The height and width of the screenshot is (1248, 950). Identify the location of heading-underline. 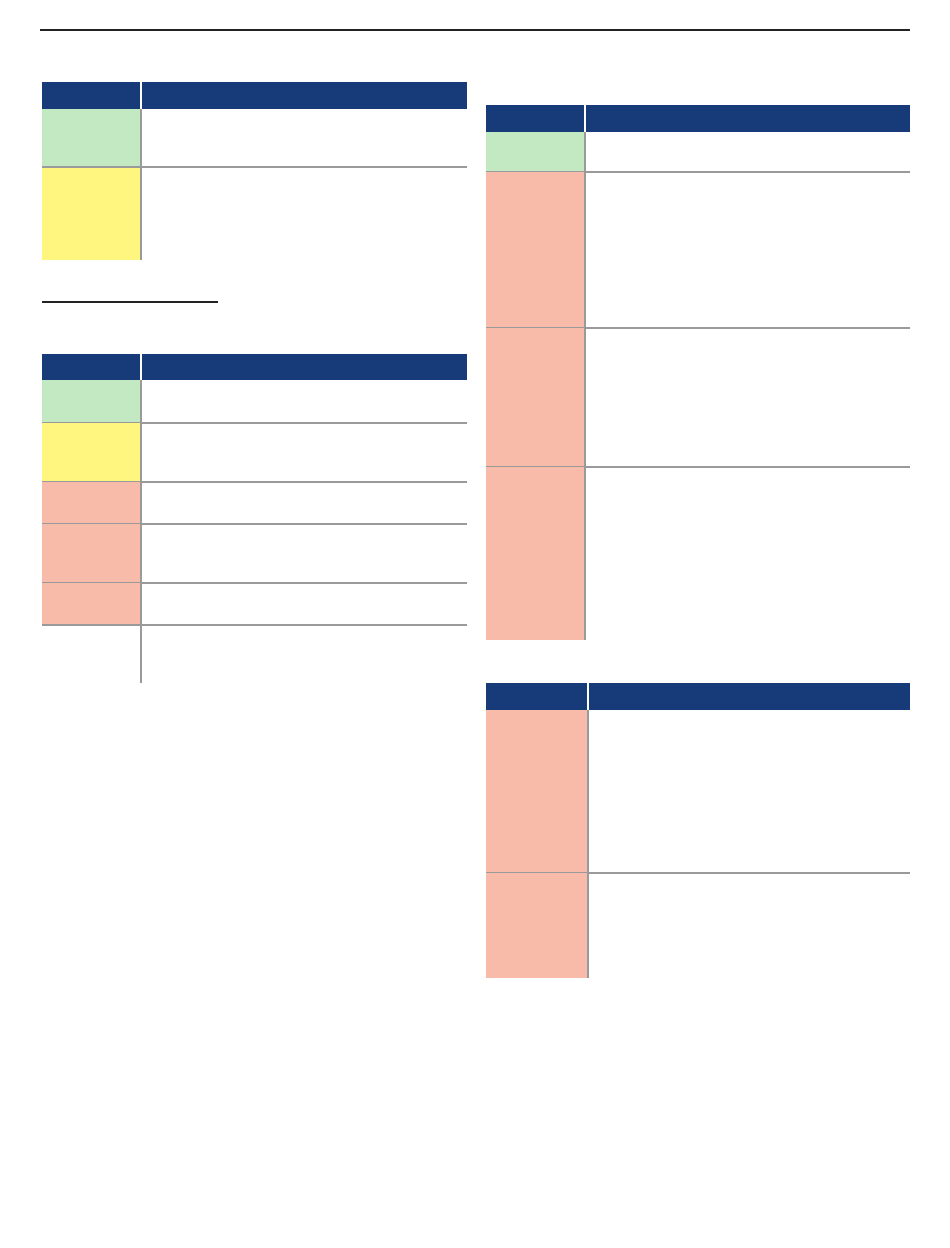
(130, 302).